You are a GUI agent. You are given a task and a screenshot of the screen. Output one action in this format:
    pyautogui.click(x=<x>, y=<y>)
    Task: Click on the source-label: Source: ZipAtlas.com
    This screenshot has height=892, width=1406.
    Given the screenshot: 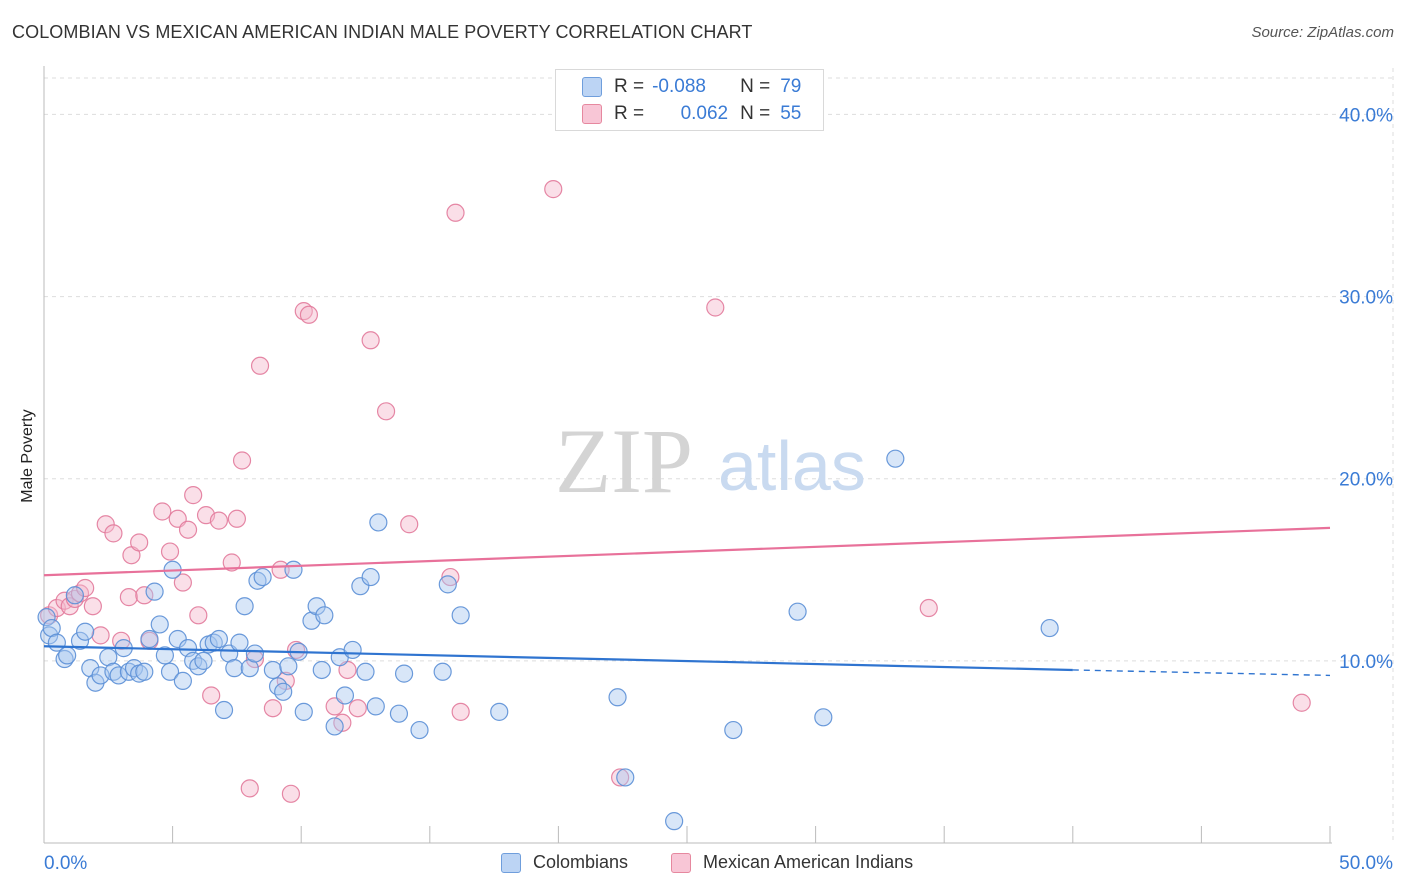 What is the action you would take?
    pyautogui.click(x=1322, y=32)
    